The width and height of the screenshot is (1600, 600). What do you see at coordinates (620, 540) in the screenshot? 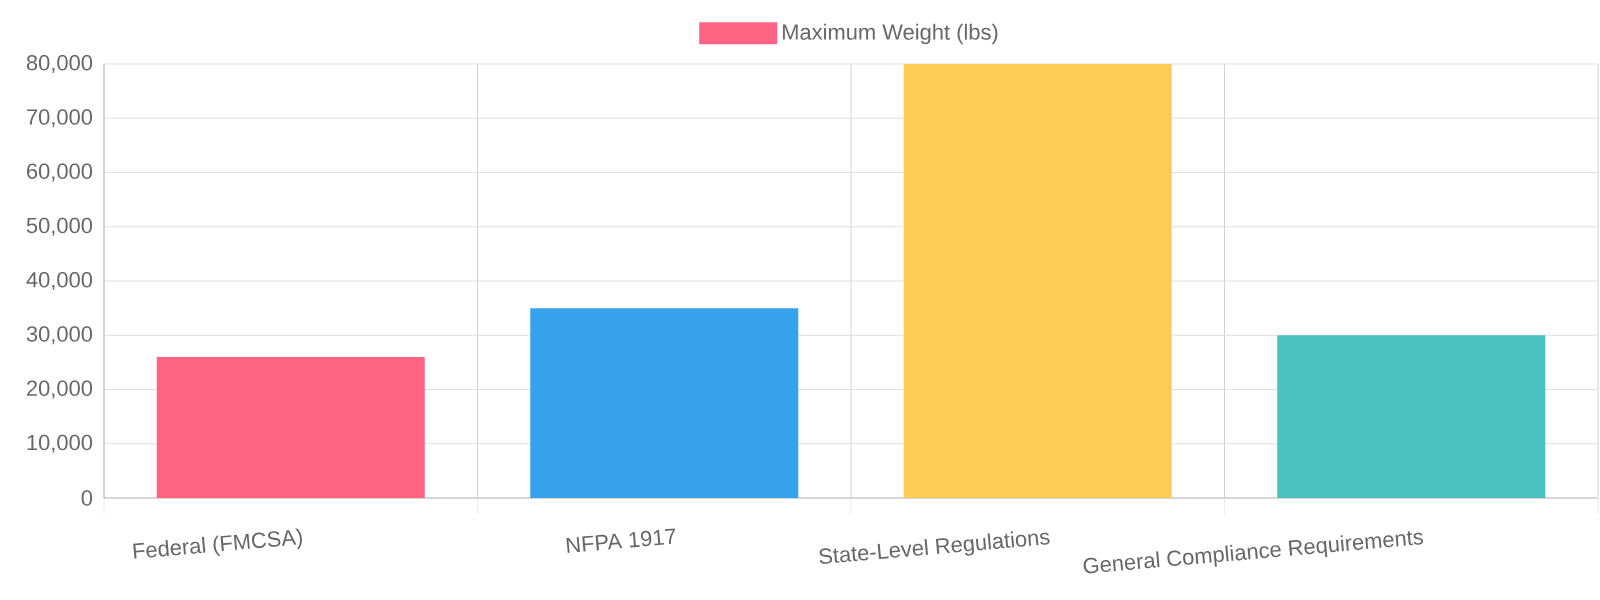
I see `x-tick-label: NFPA 1917` at bounding box center [620, 540].